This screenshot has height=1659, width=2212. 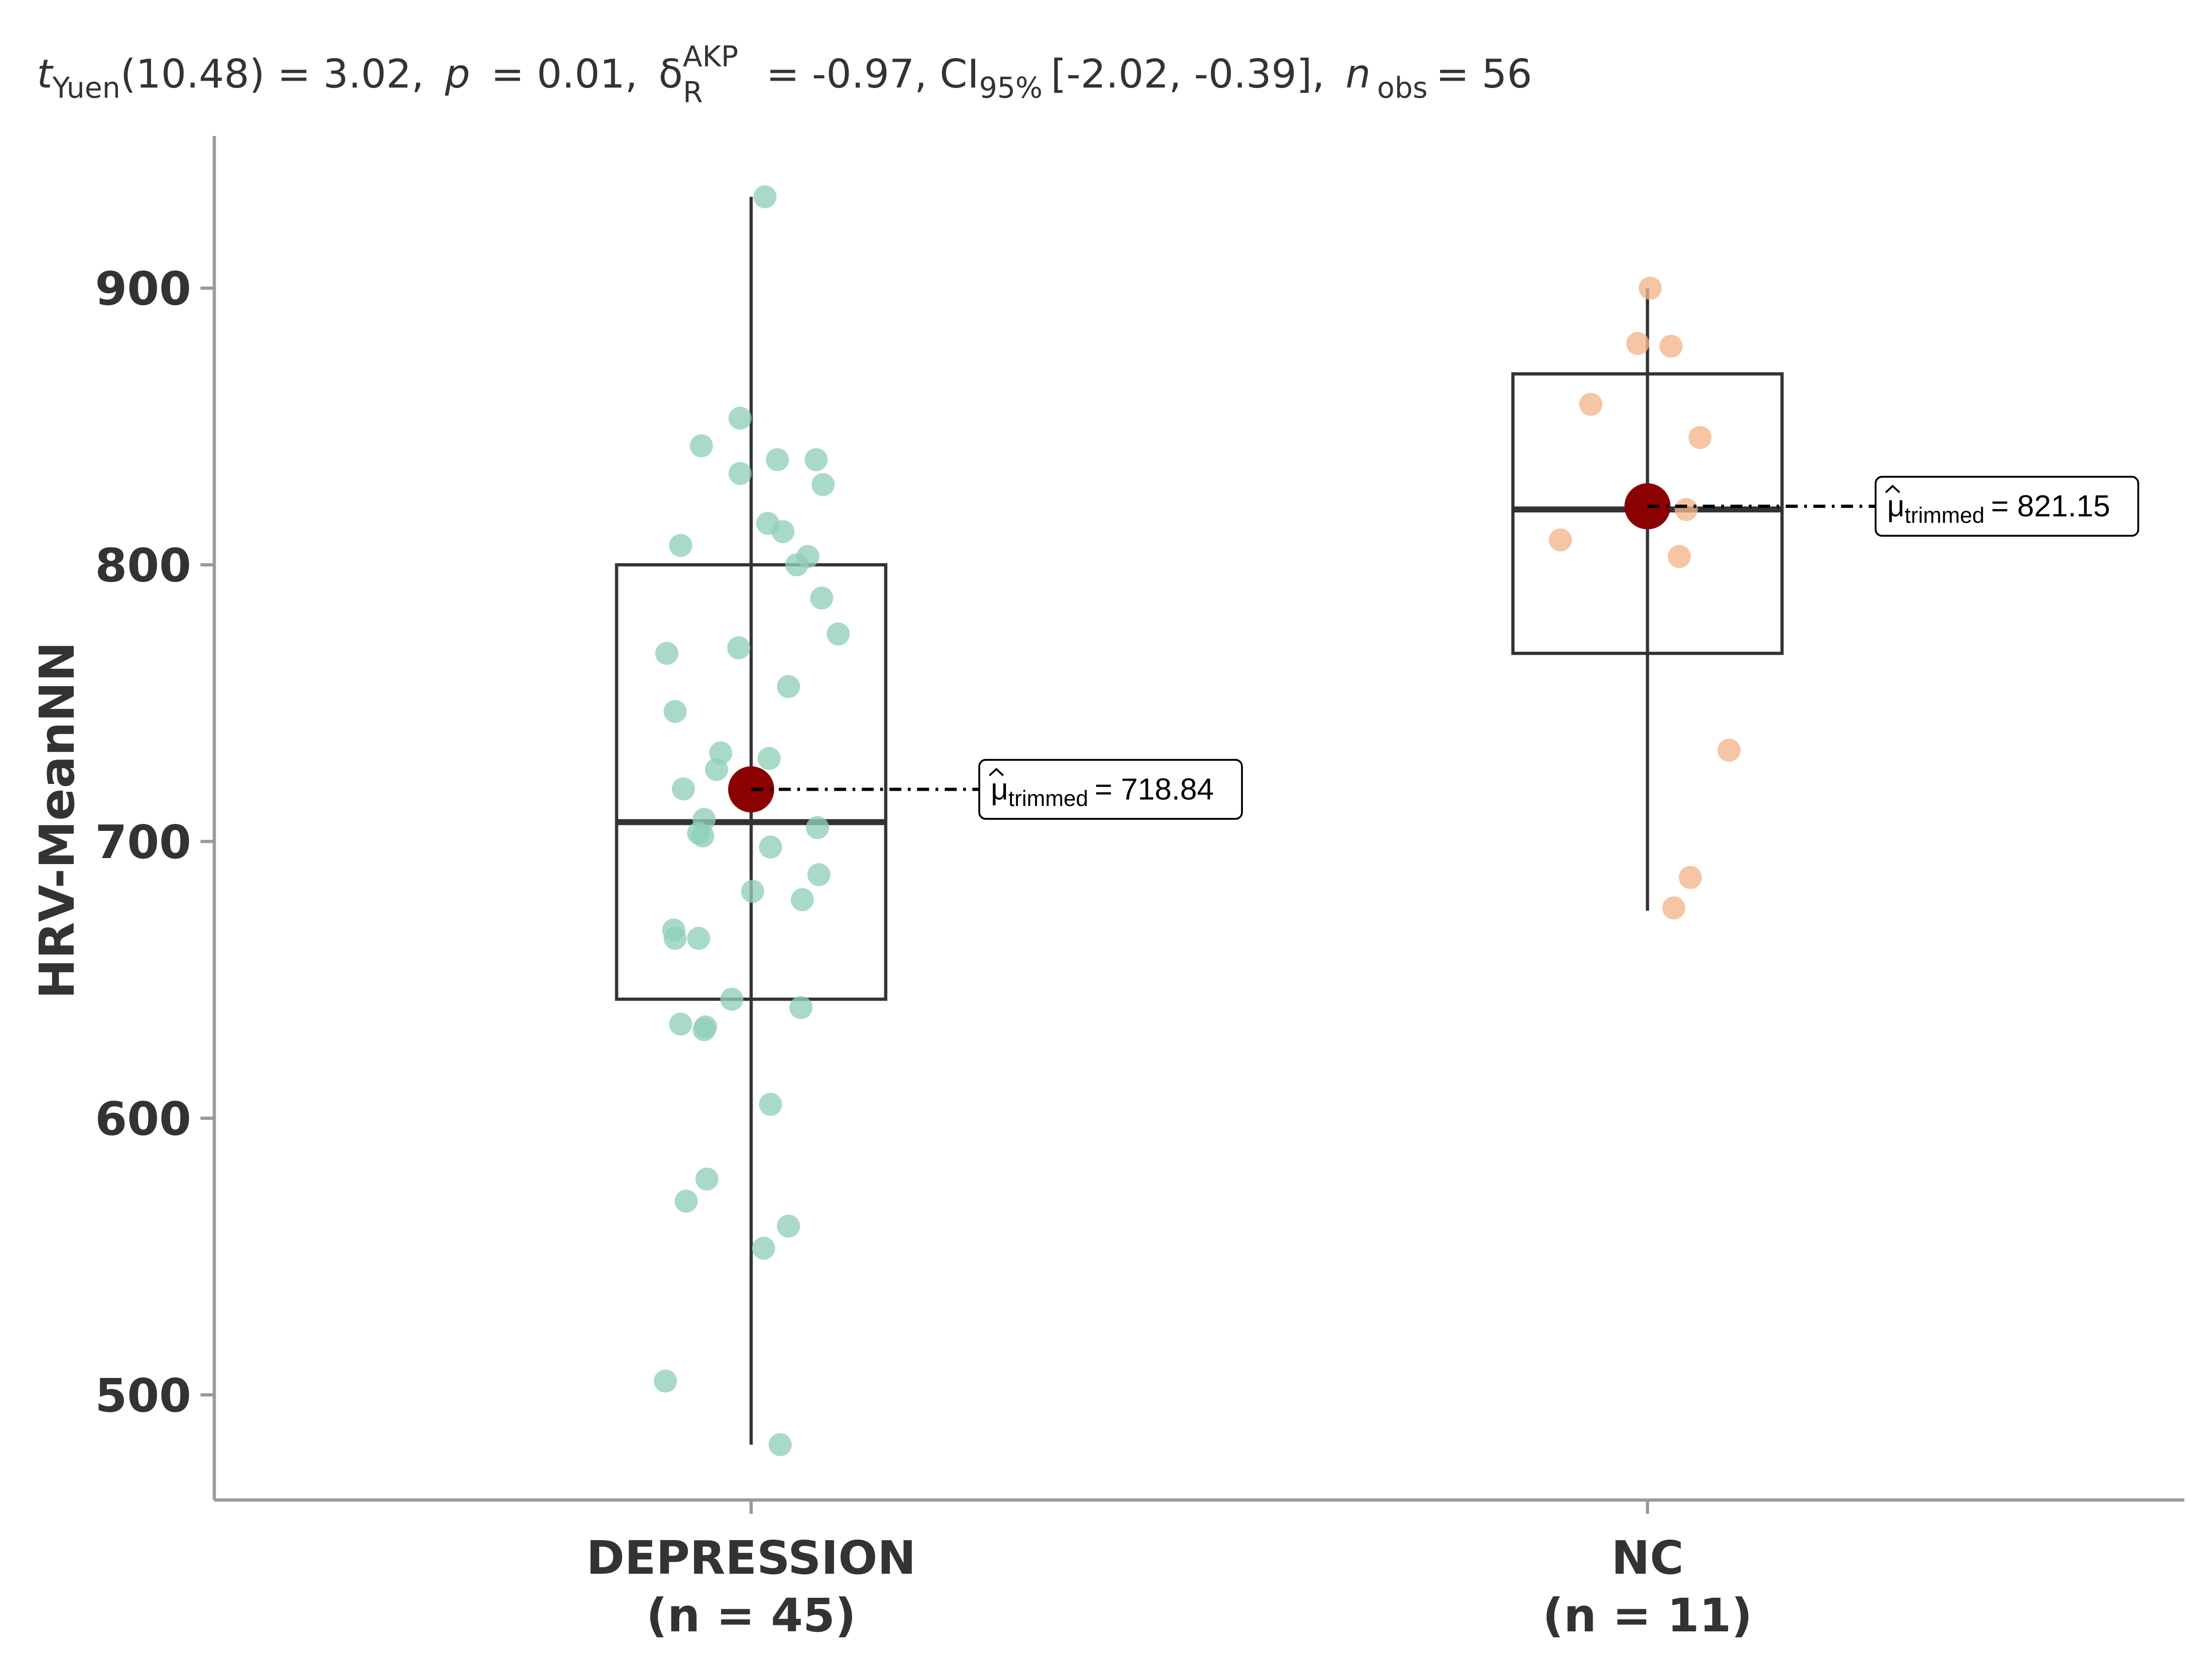 What do you see at coordinates (143, 842) in the screenshot?
I see `y-tick-label: 700` at bounding box center [143, 842].